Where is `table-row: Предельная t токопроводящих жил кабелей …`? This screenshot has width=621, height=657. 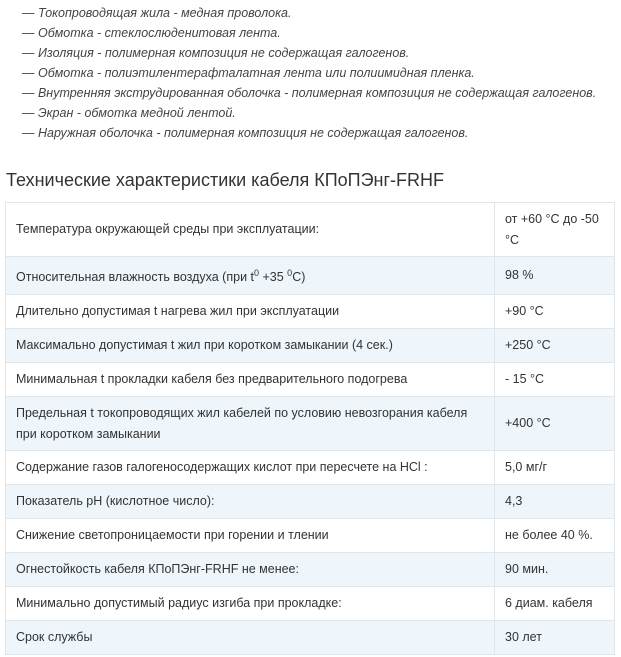
table-row: Предельная t токопроводящих жил кабелей … is located at coordinates (310, 423).